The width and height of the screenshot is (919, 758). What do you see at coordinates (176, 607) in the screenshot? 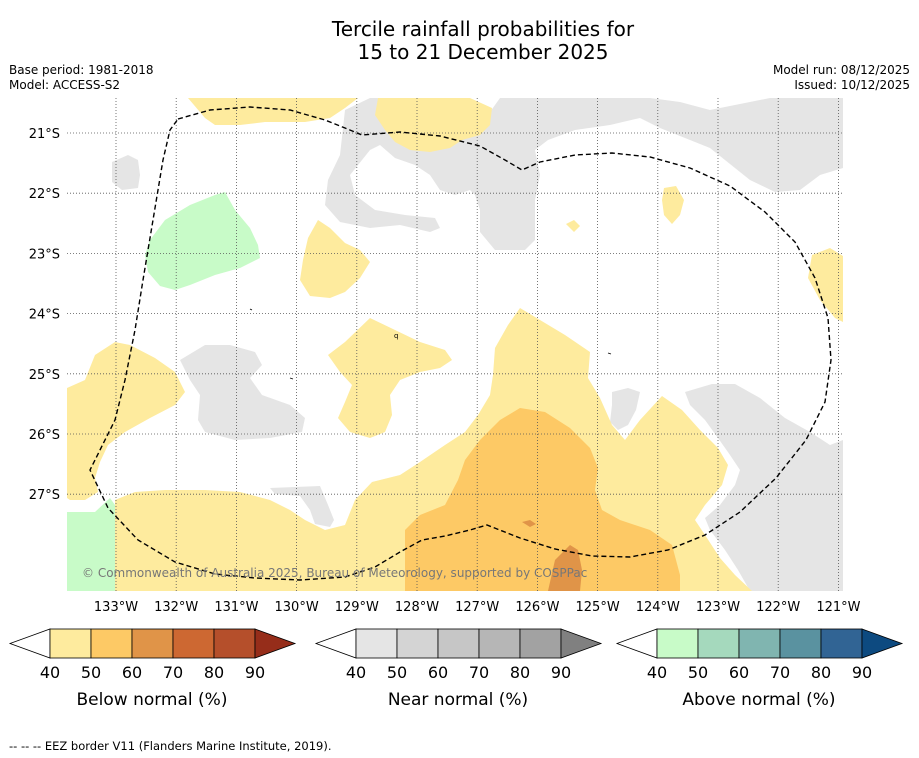
I see `lon-label: 132°W` at bounding box center [176, 607].